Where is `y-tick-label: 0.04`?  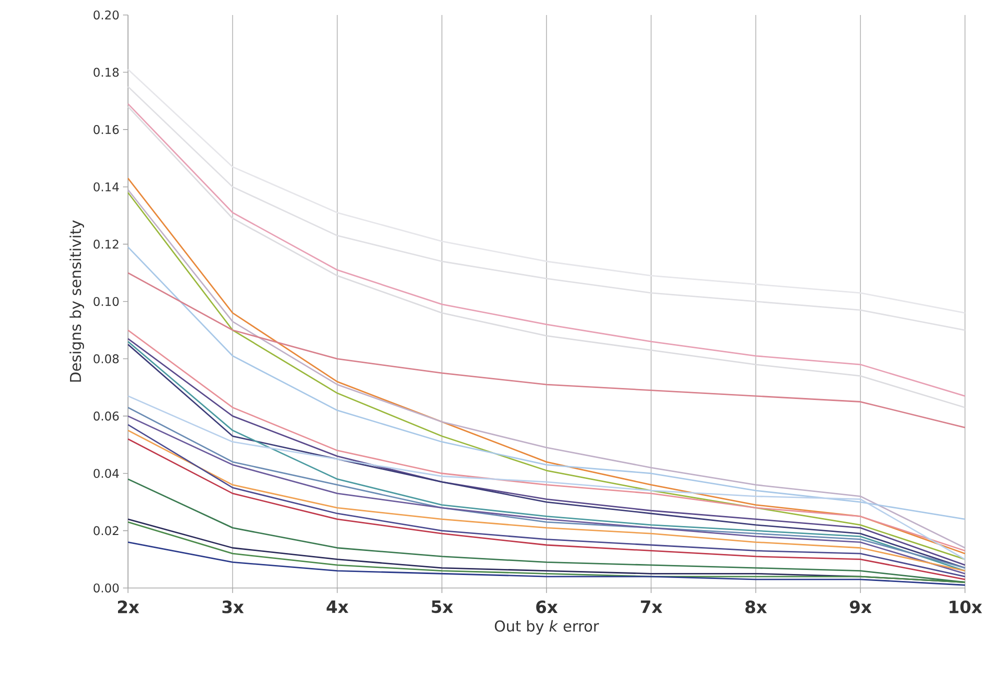 y-tick-label: 0.04 is located at coordinates (106, 473).